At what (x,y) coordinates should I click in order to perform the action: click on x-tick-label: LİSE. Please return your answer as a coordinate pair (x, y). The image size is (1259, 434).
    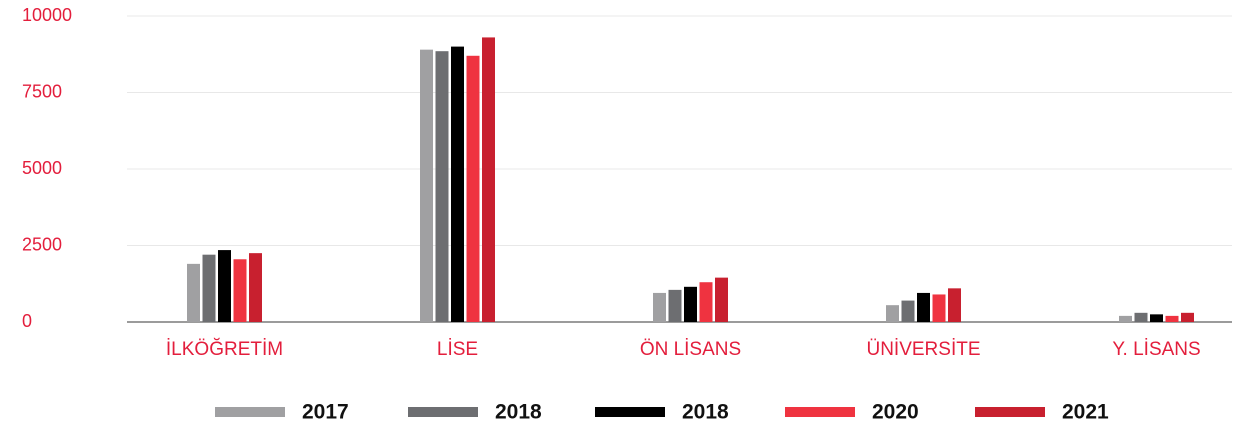
    Looking at the image, I should click on (457, 349).